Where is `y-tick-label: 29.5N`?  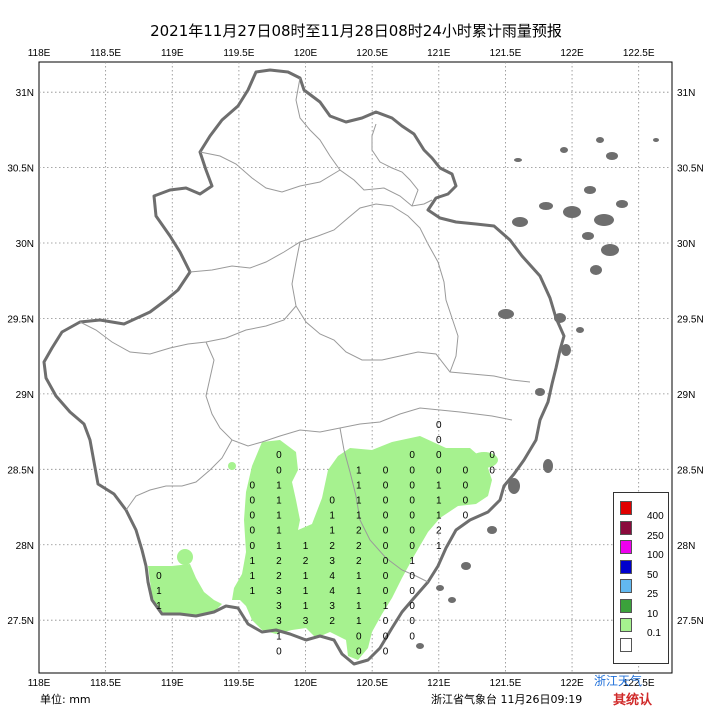 y-tick-label: 29.5N is located at coordinates (690, 319).